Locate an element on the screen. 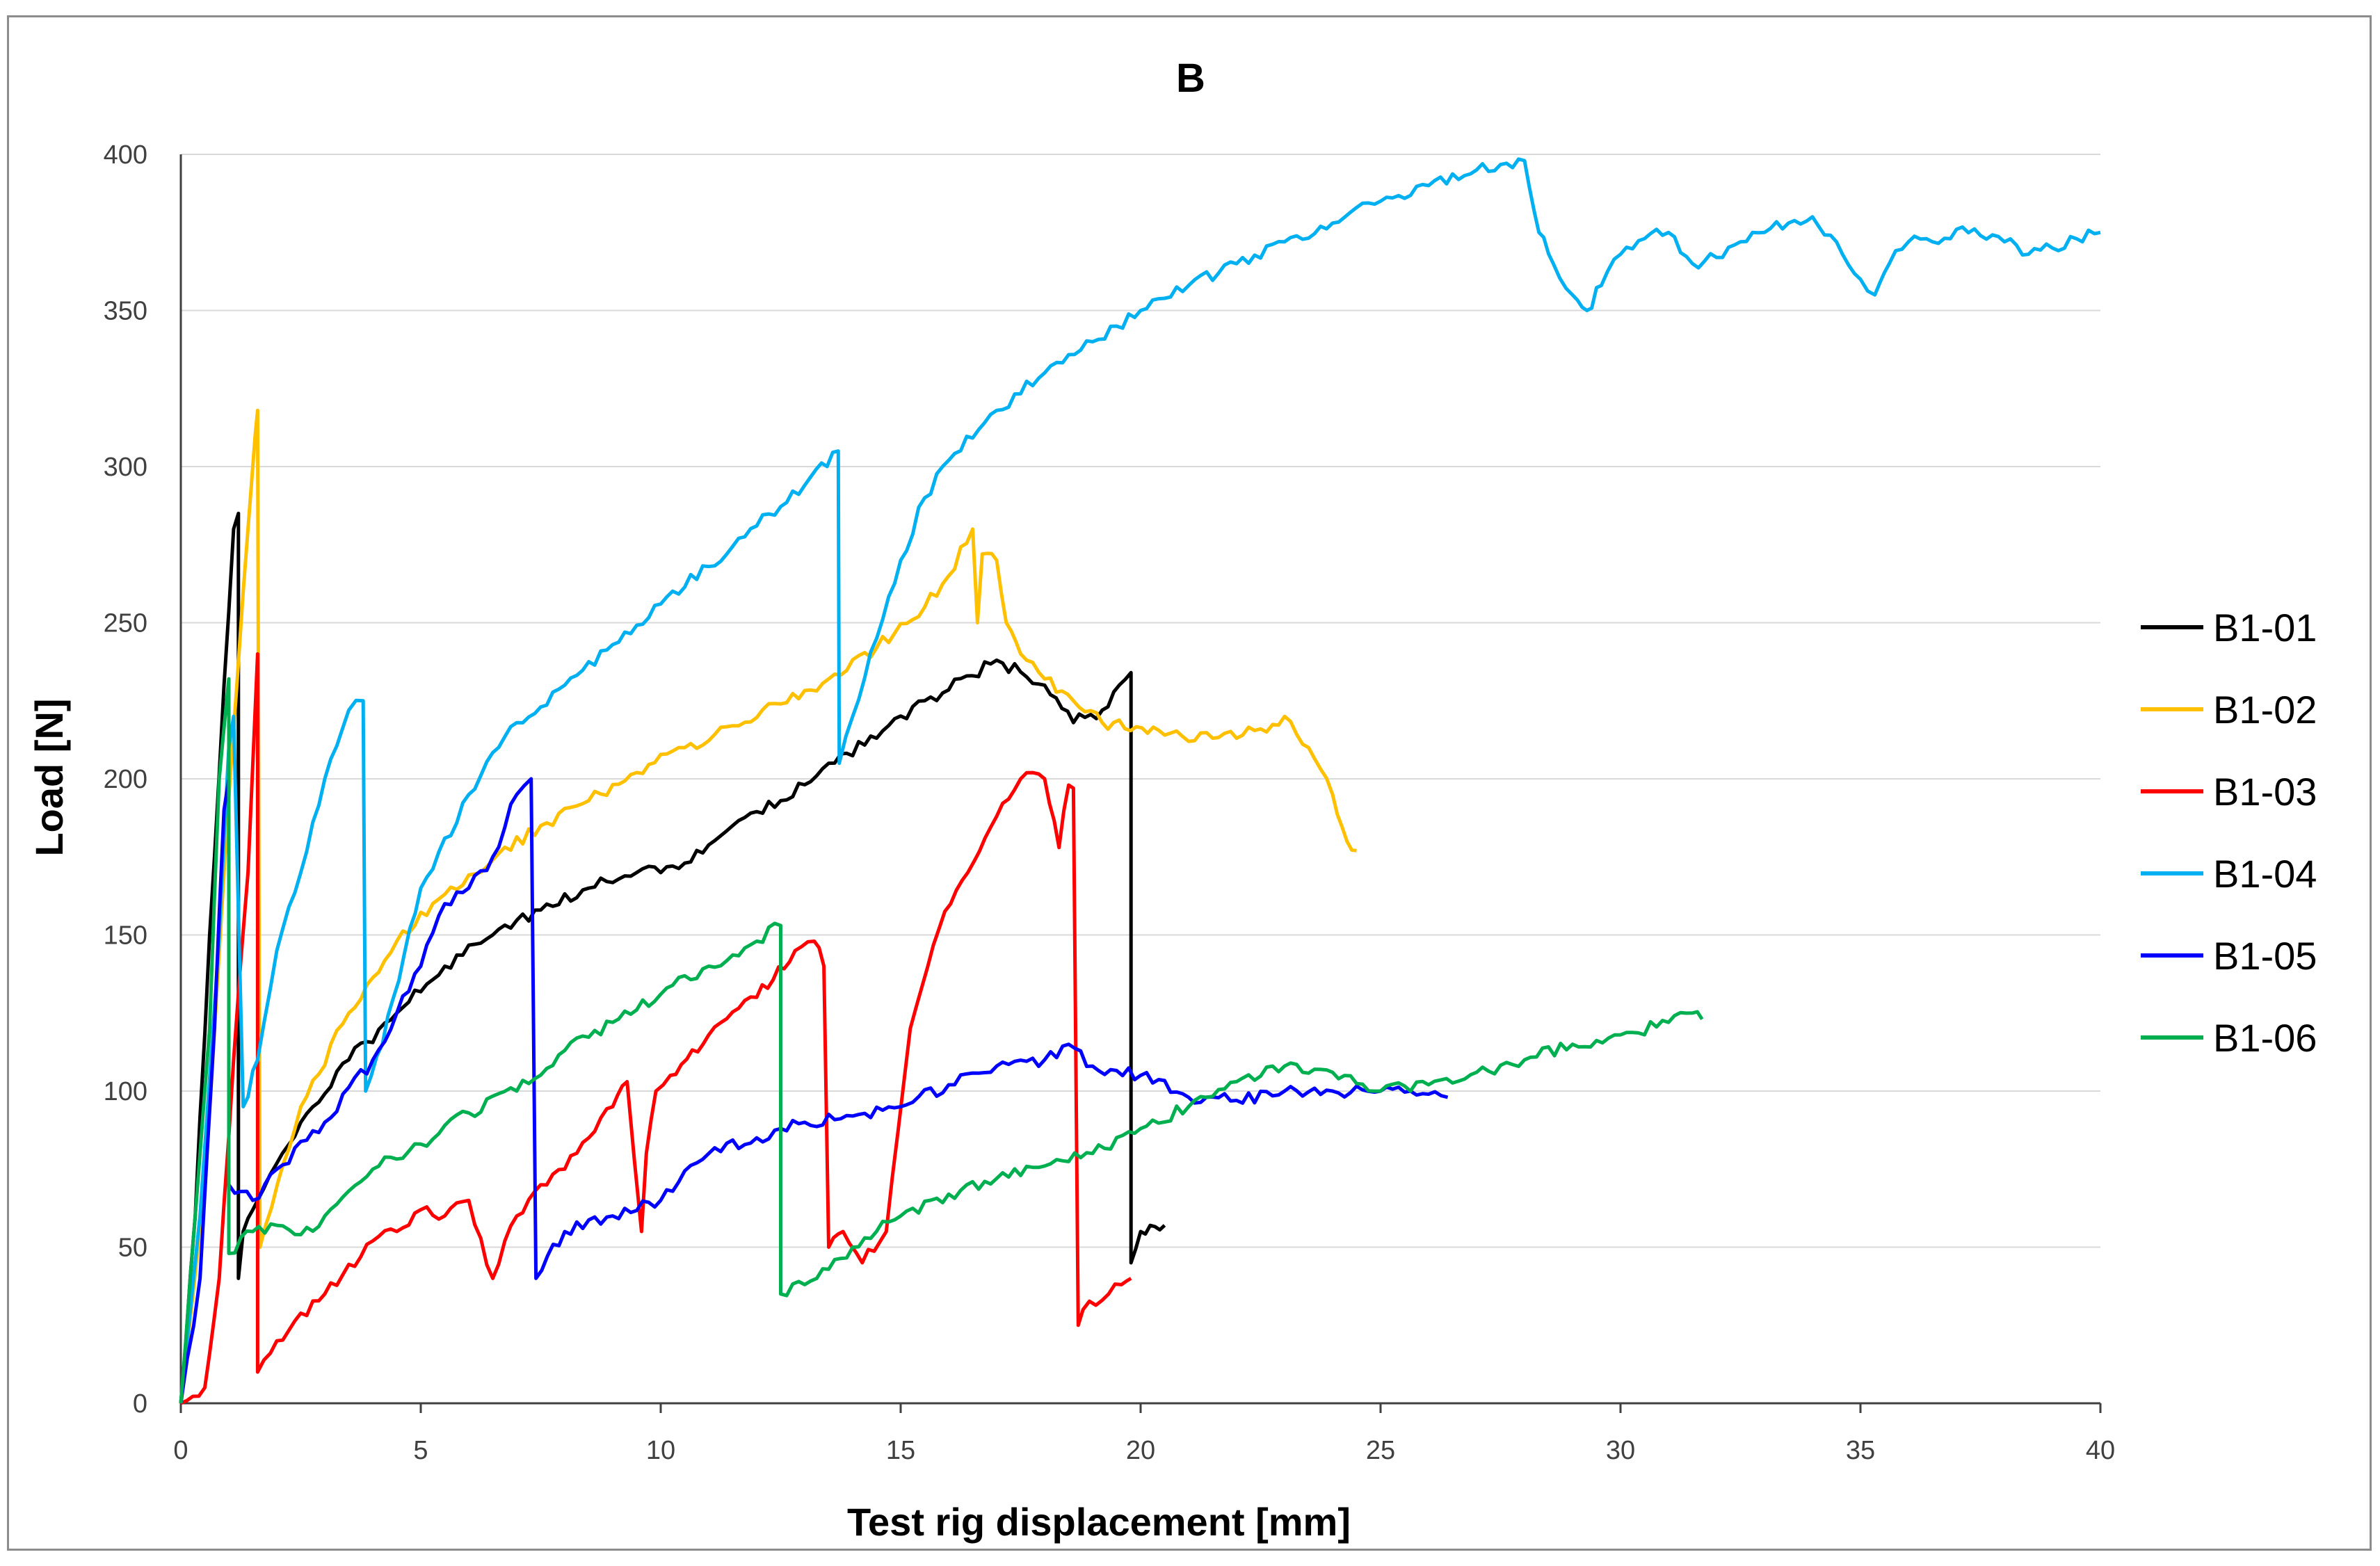 This screenshot has height=1566, width=2380. x-tick-label-10: 10 is located at coordinates (660, 1450).